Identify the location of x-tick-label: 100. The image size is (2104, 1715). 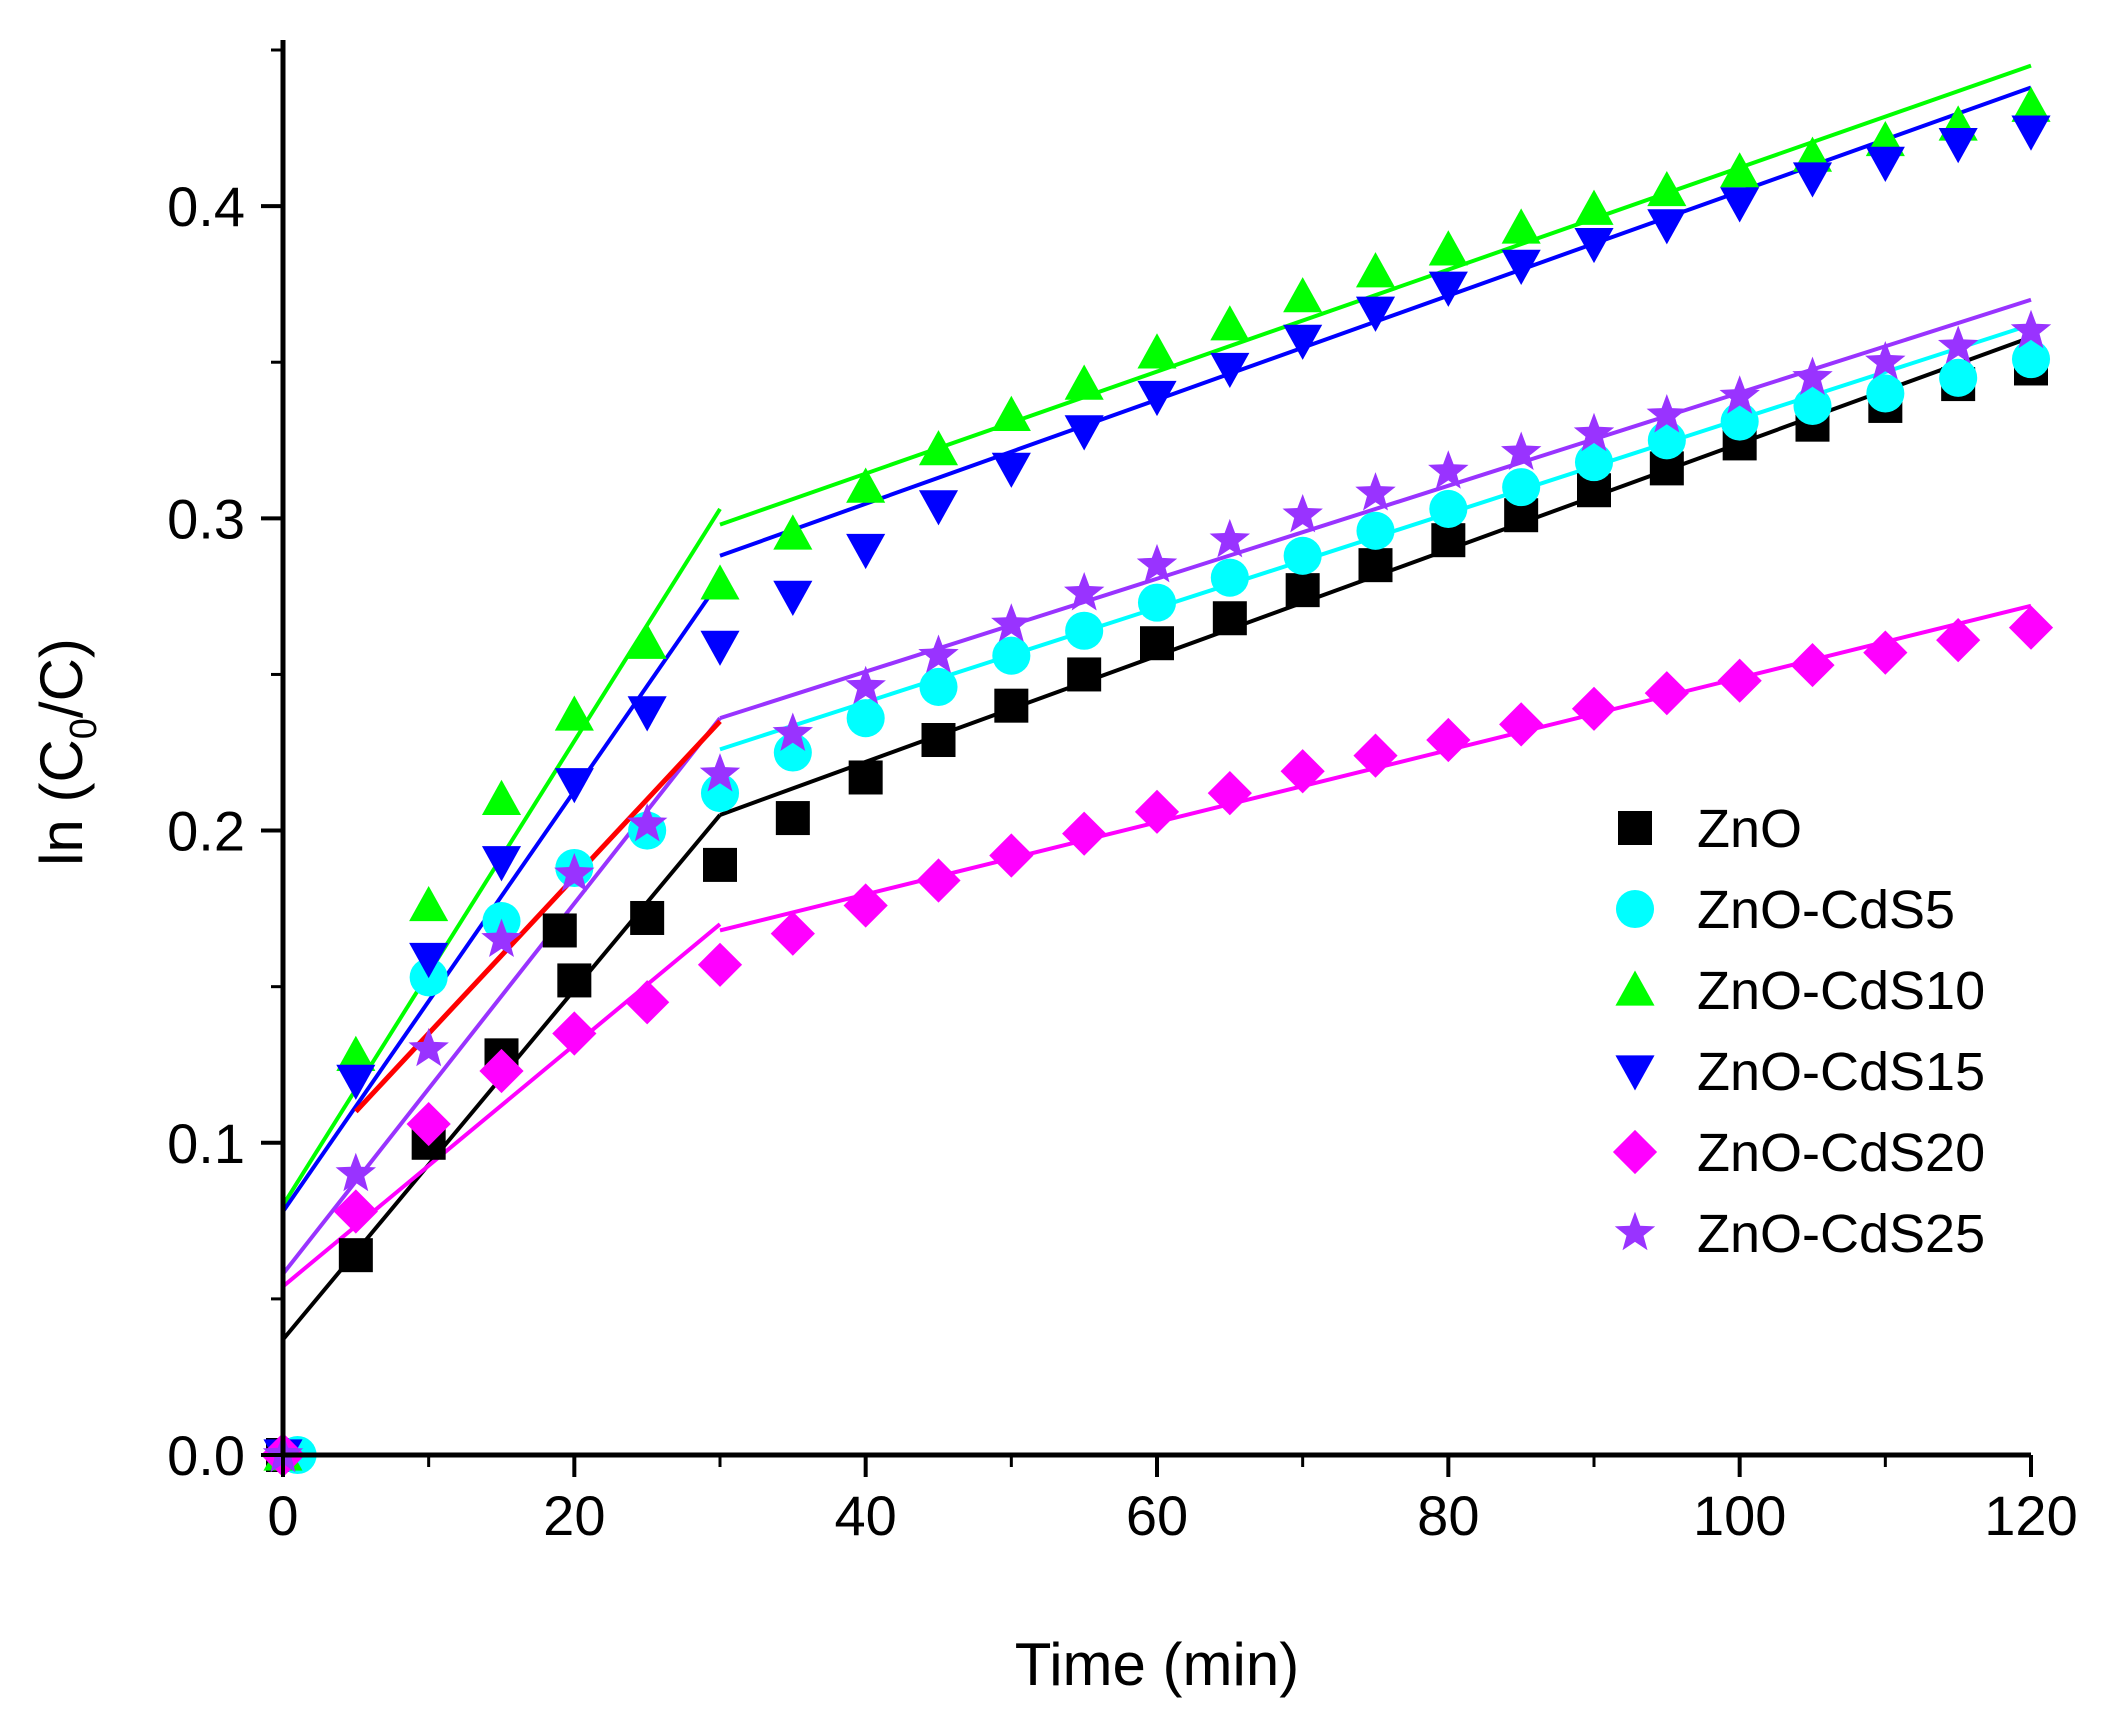
(1739, 1515).